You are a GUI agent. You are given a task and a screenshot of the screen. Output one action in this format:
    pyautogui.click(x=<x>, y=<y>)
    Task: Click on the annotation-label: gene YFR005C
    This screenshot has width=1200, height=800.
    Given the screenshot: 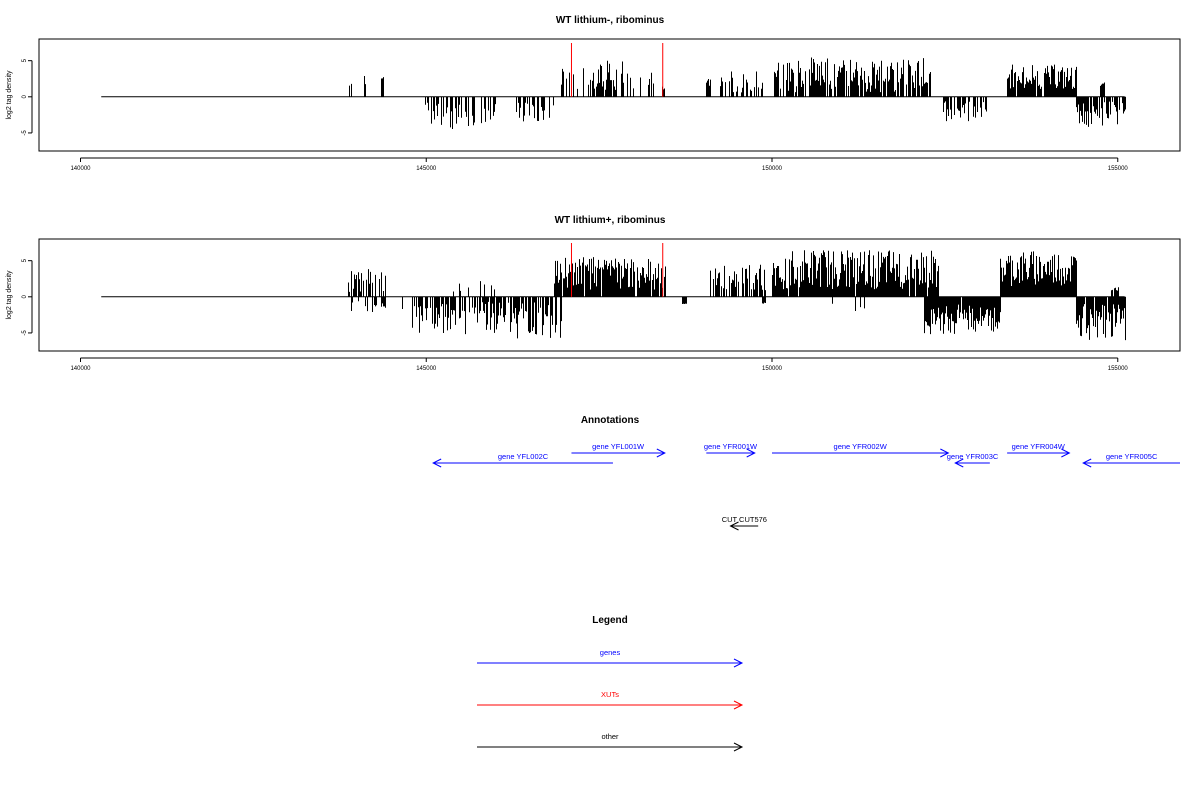 What is the action you would take?
    pyautogui.click(x=1132, y=456)
    